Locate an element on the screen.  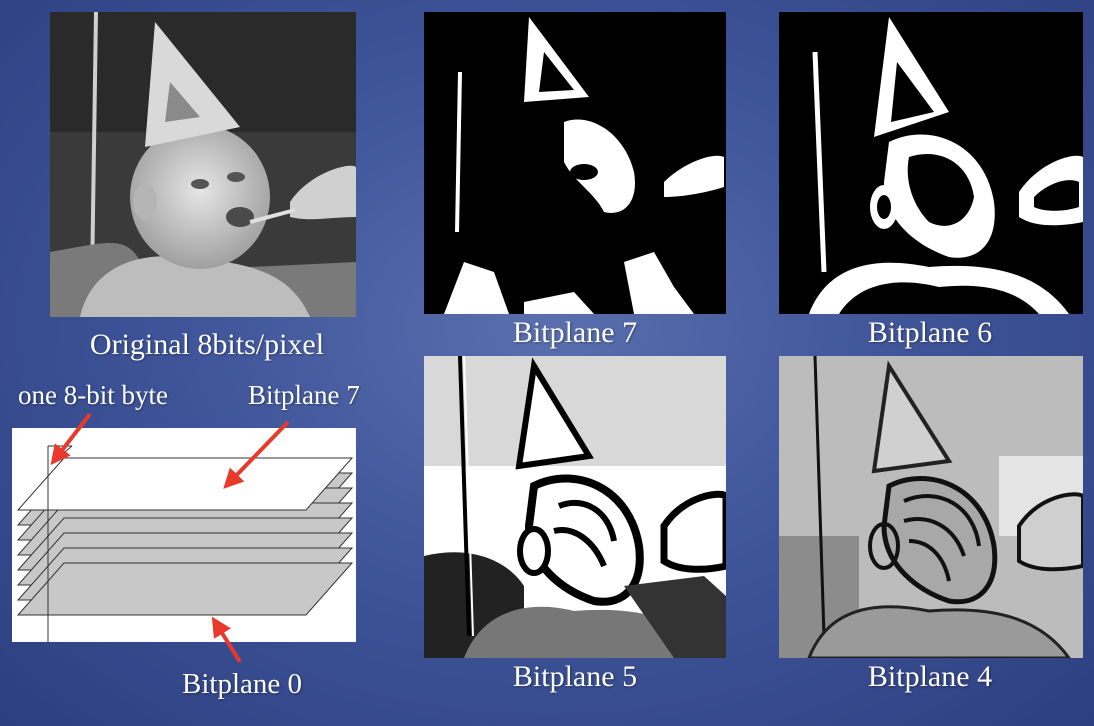
bitplane-4-caption: Bitplane 4 is located at coordinates (930, 676).